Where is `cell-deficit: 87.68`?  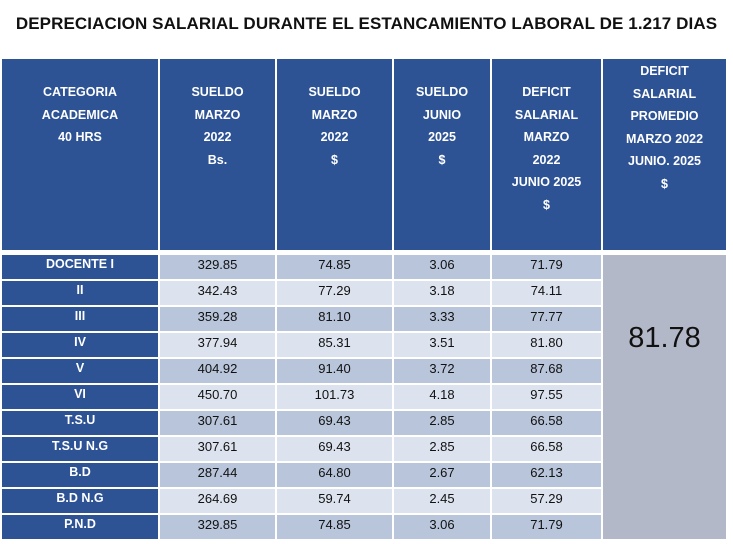
cell-deficit: 87.68 is located at coordinates (547, 372).